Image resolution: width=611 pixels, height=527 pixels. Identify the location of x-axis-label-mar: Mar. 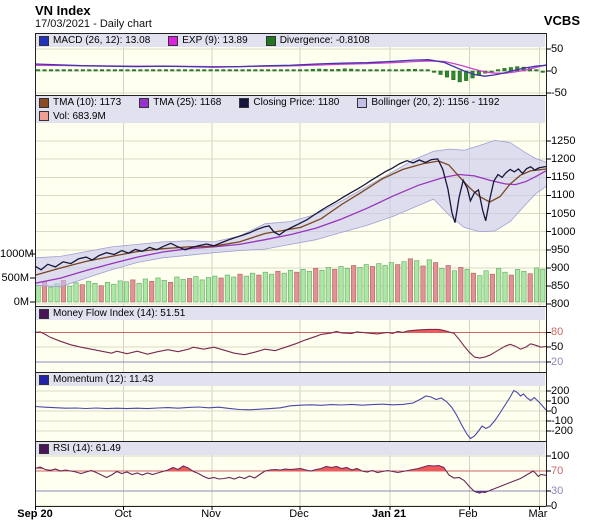
(538, 514).